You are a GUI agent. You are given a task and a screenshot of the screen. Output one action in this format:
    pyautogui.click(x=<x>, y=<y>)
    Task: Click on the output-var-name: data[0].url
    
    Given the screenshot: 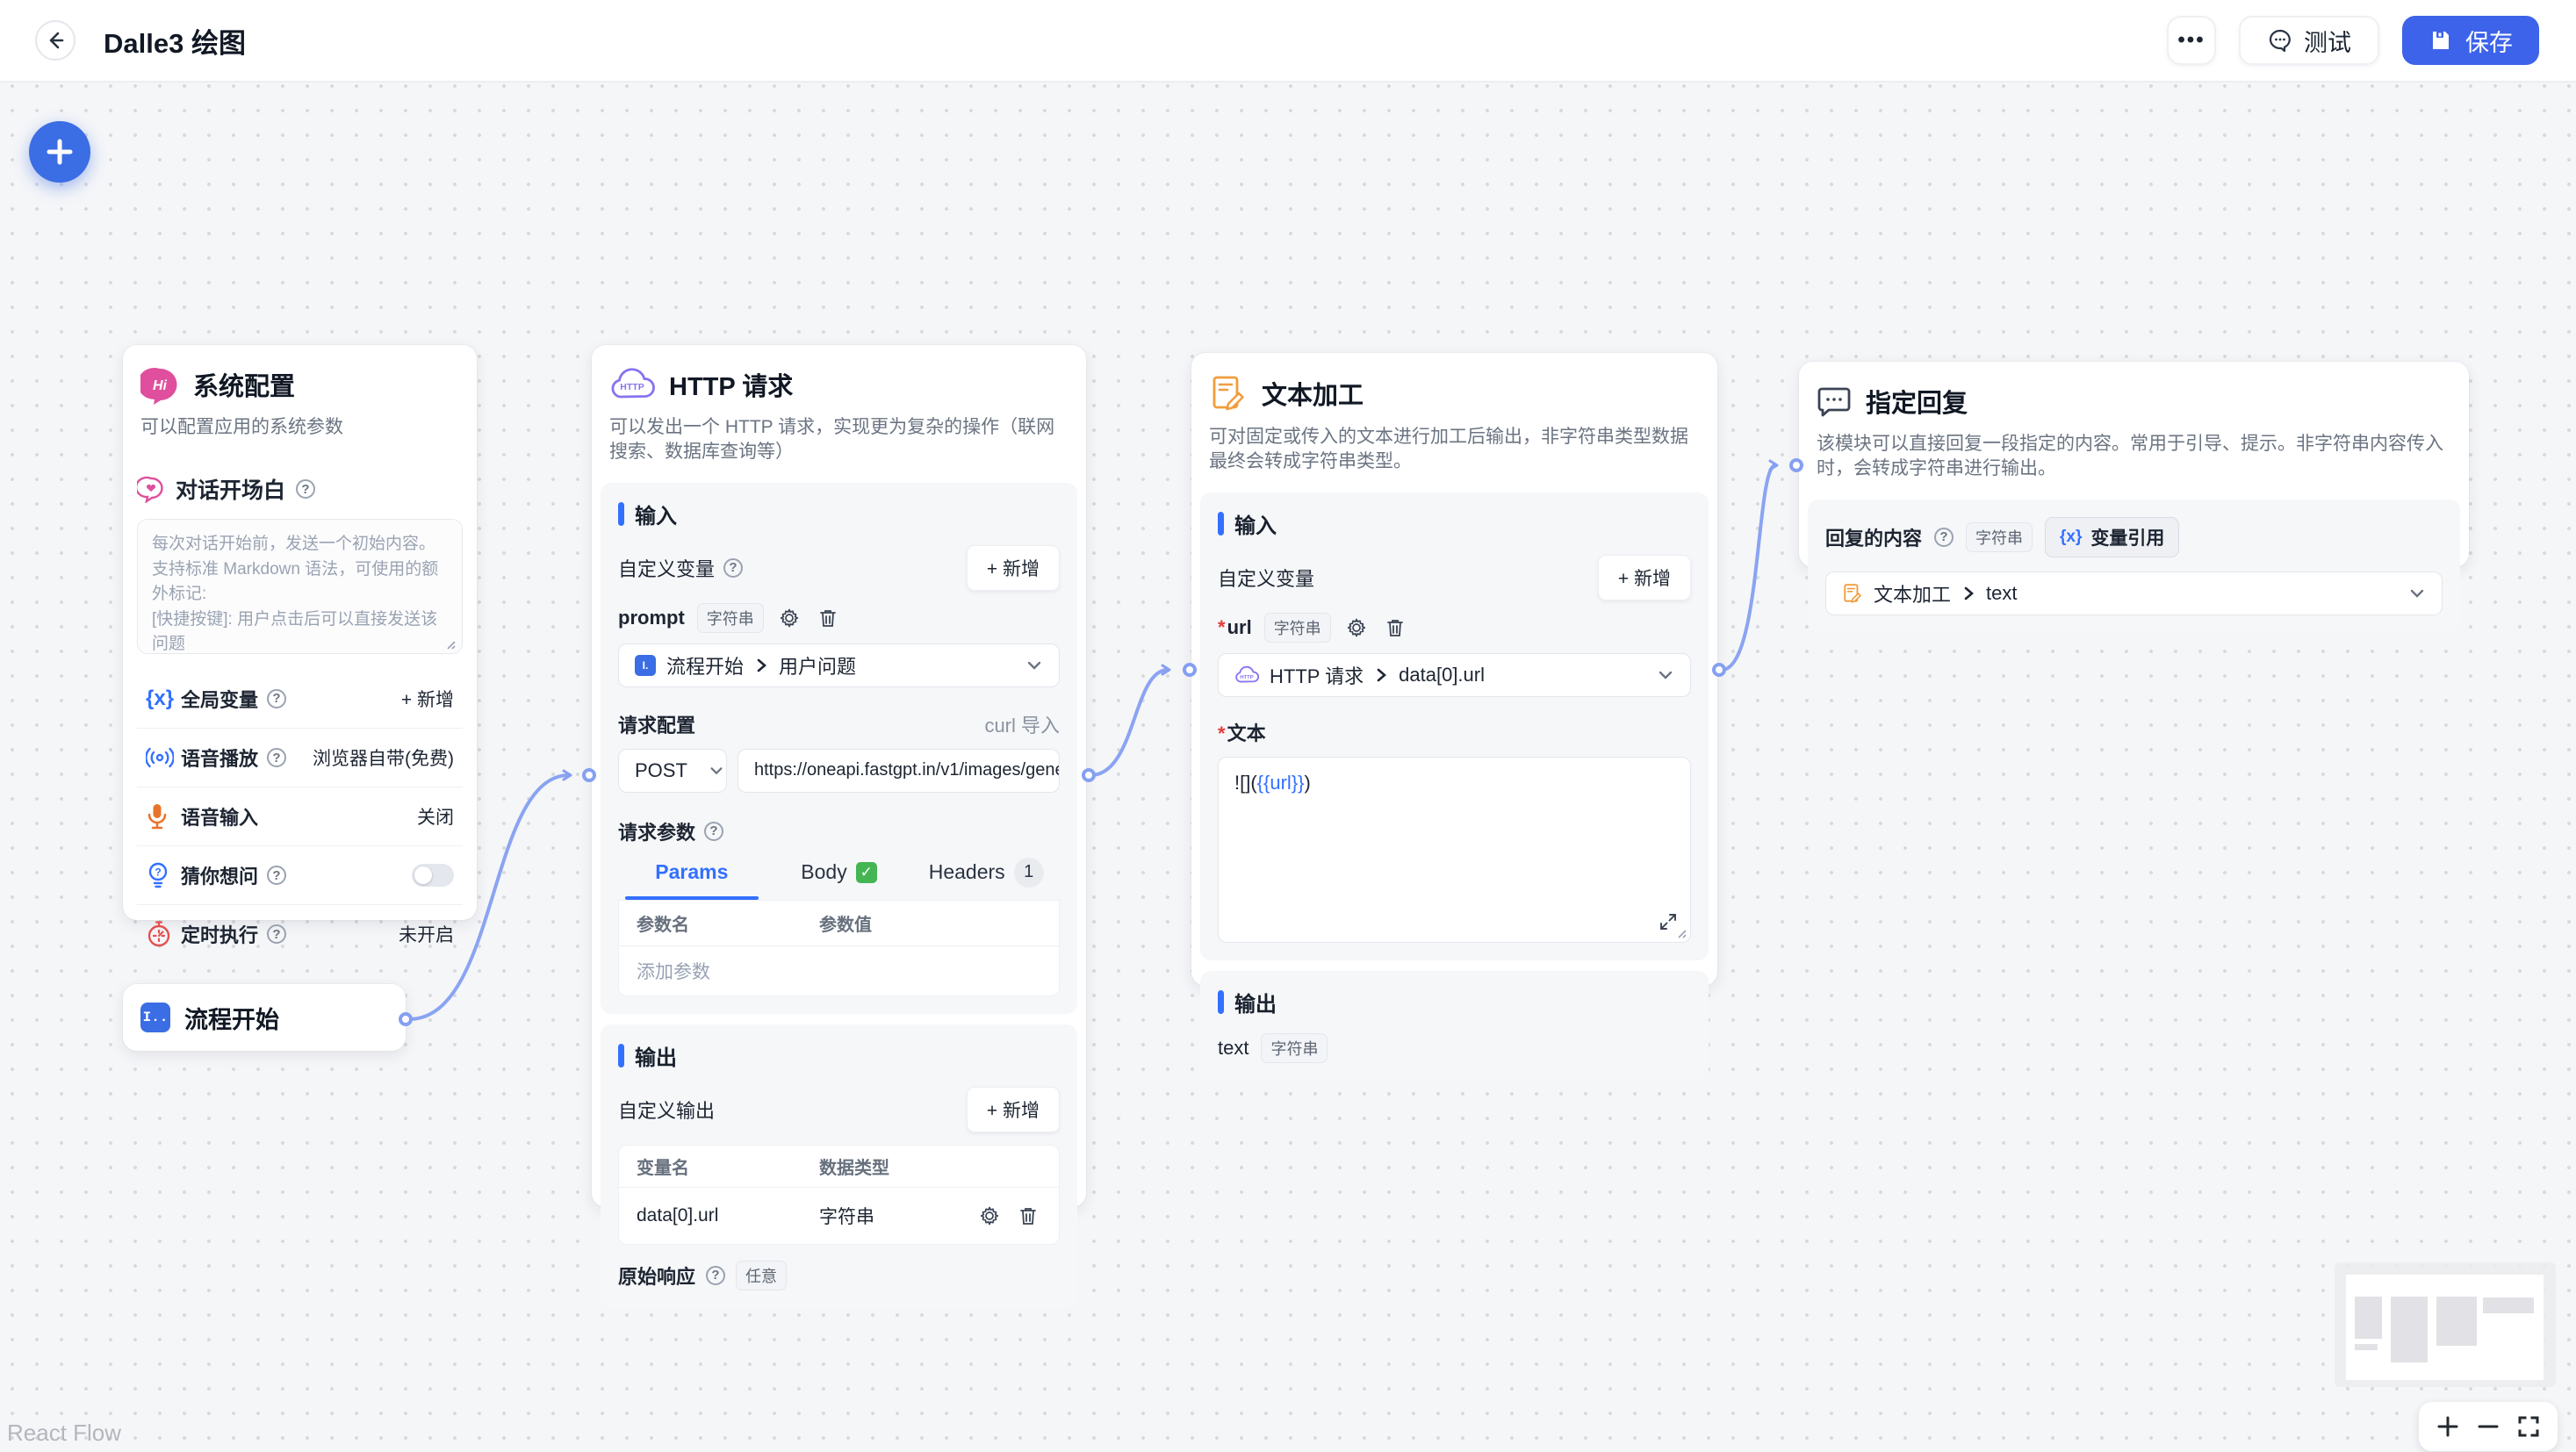 What is the action you would take?
    pyautogui.click(x=678, y=1215)
    